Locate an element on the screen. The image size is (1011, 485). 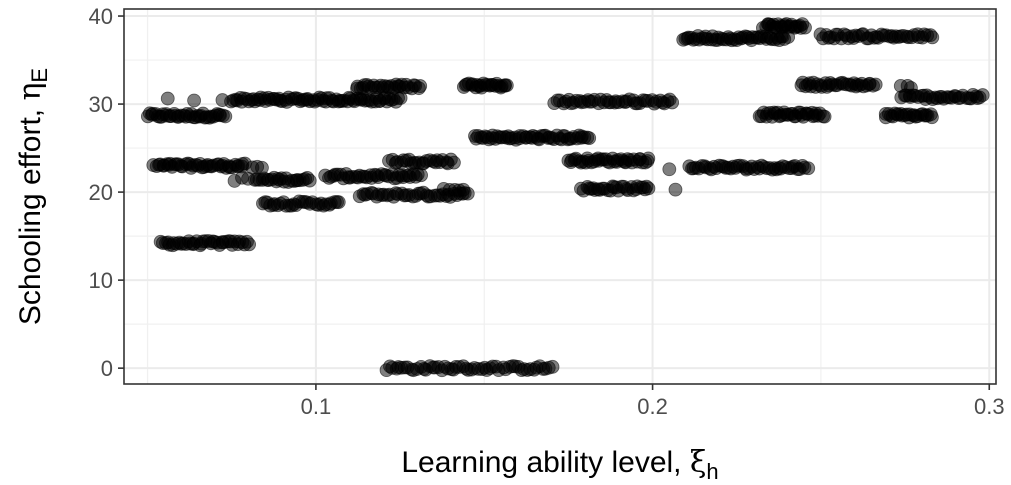
x-axis-title: Learning ability level, ξh is located at coordinates (559, 464).